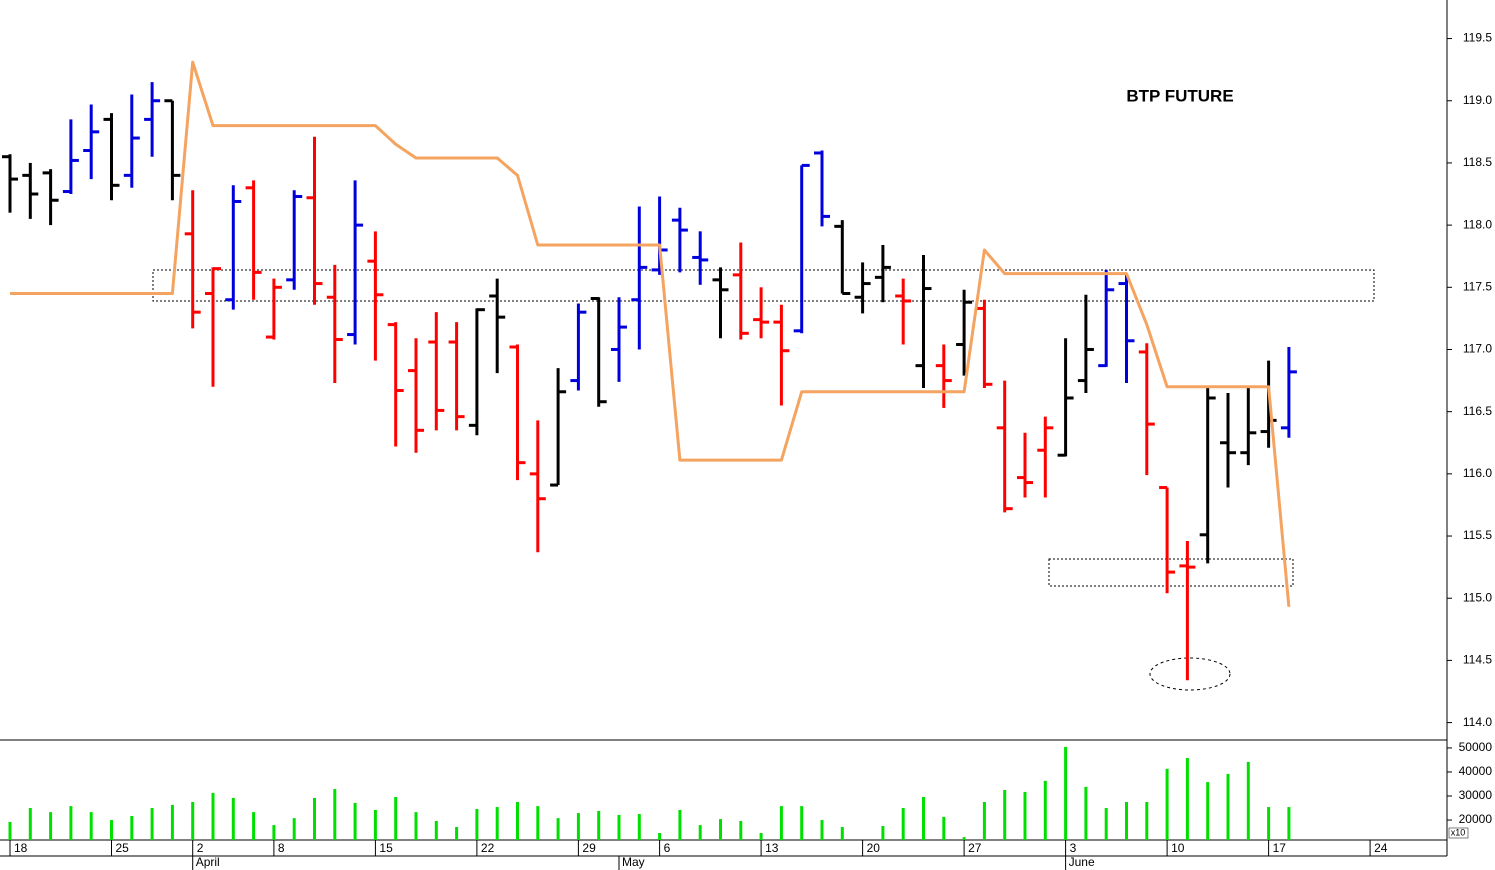  What do you see at coordinates (1477, 597) in the screenshot?
I see `y-tick-label: 115.0` at bounding box center [1477, 597].